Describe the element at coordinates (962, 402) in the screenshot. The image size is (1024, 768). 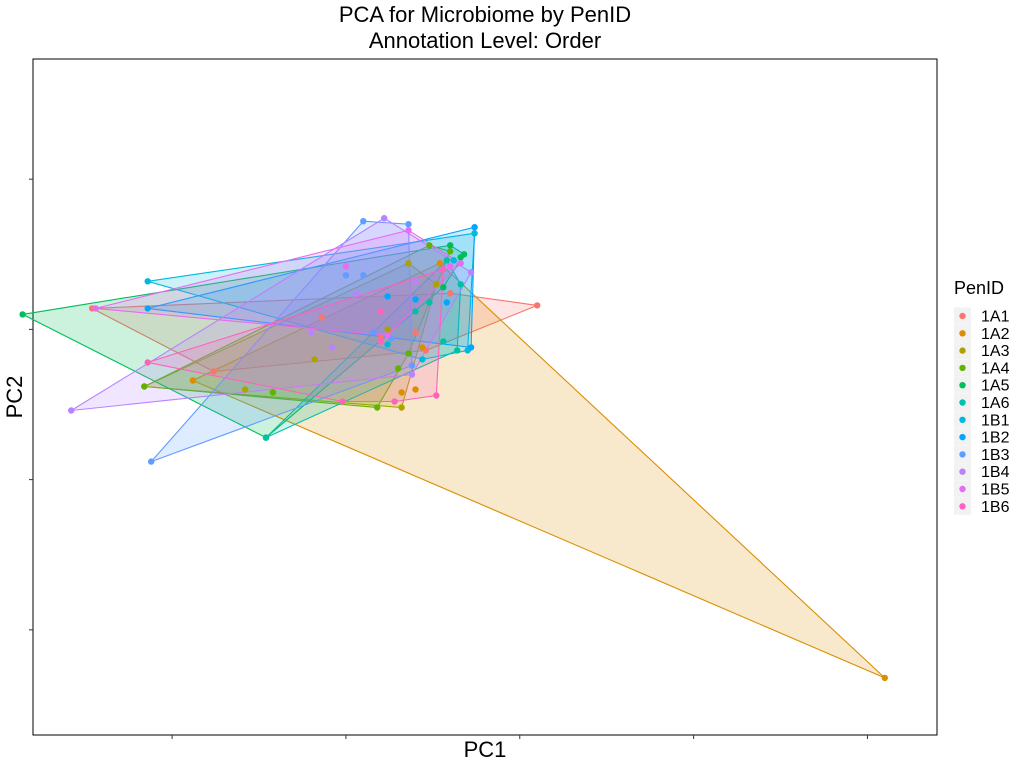
I see `legend-swatch-1A6` at that location.